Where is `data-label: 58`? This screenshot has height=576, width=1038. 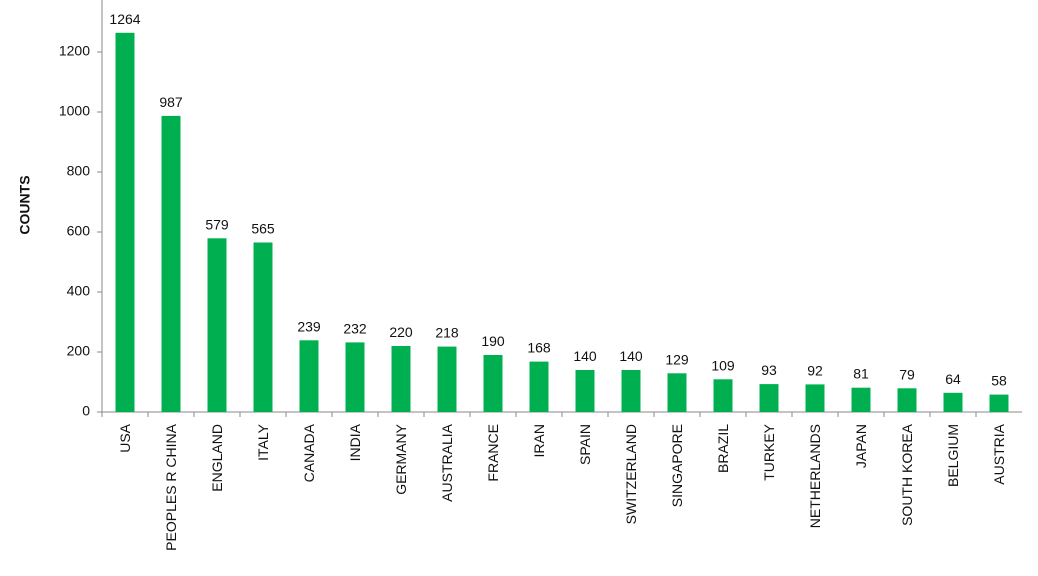 data-label: 58 is located at coordinates (999, 381).